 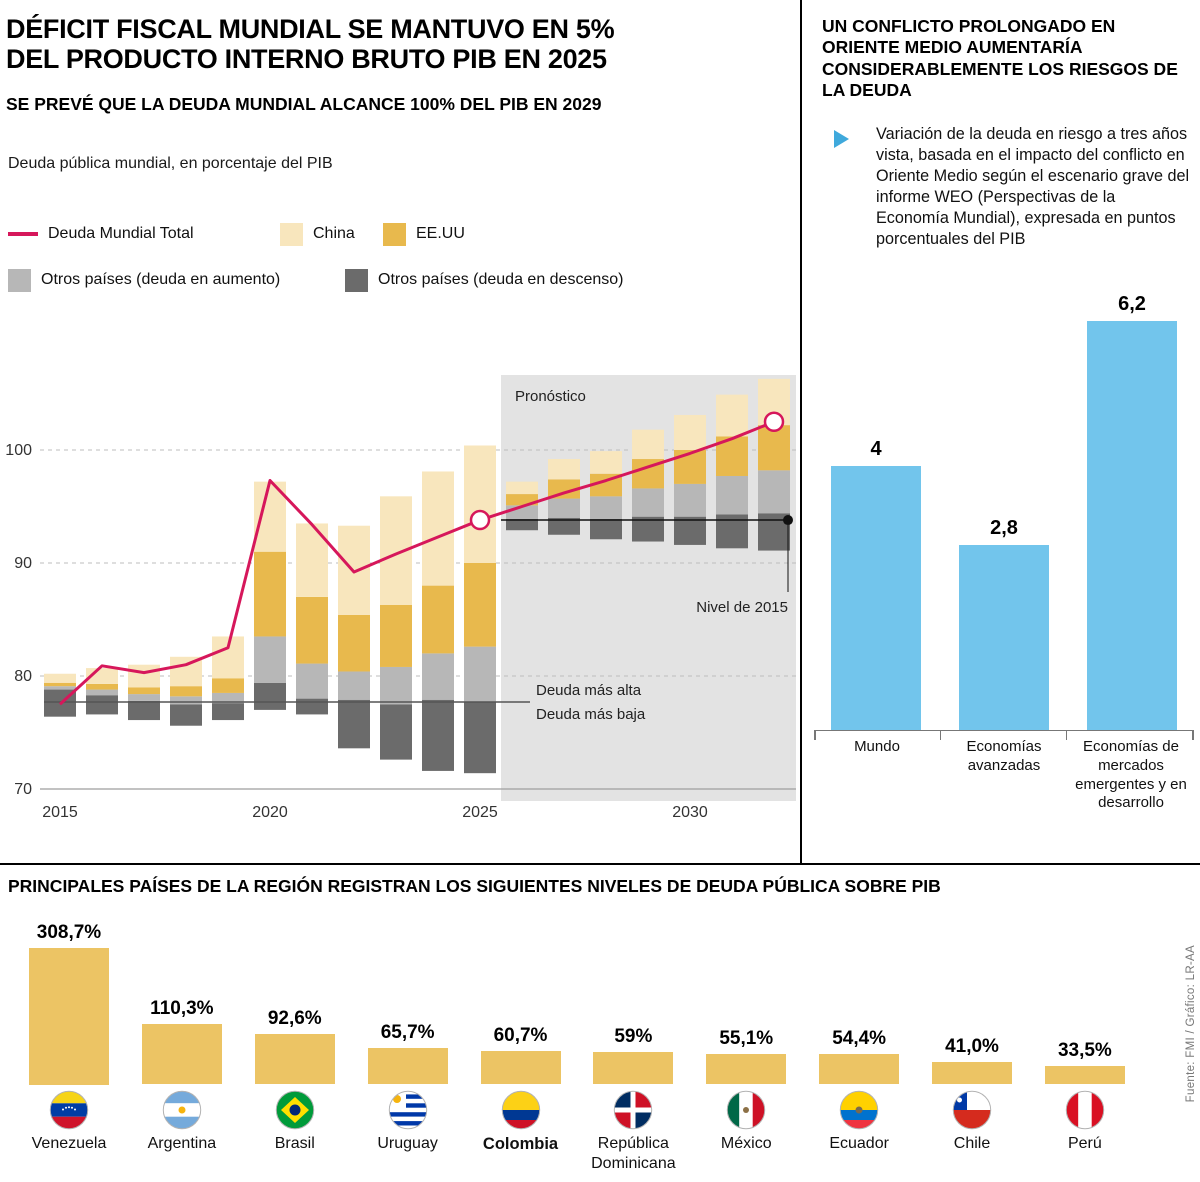 What do you see at coordinates (480, 504) in the screenshot?
I see `segment-china-2025` at bounding box center [480, 504].